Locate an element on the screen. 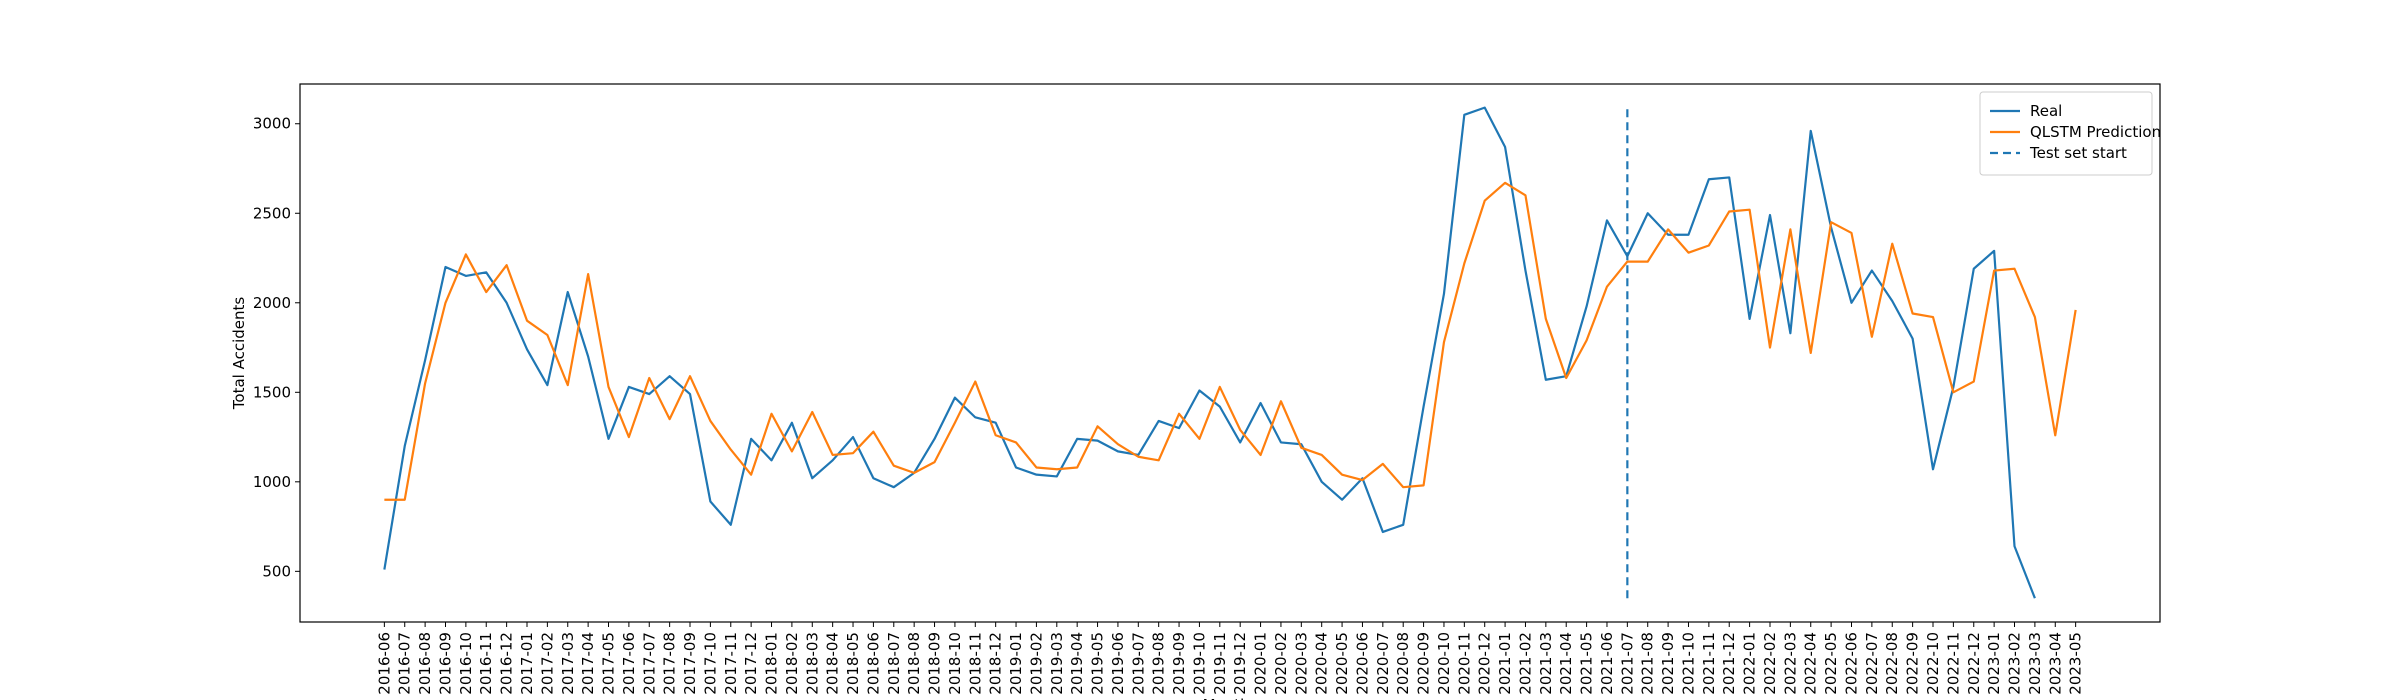 This screenshot has width=2400, height=700. x-tick-label: 2018-07 is located at coordinates (894, 663).